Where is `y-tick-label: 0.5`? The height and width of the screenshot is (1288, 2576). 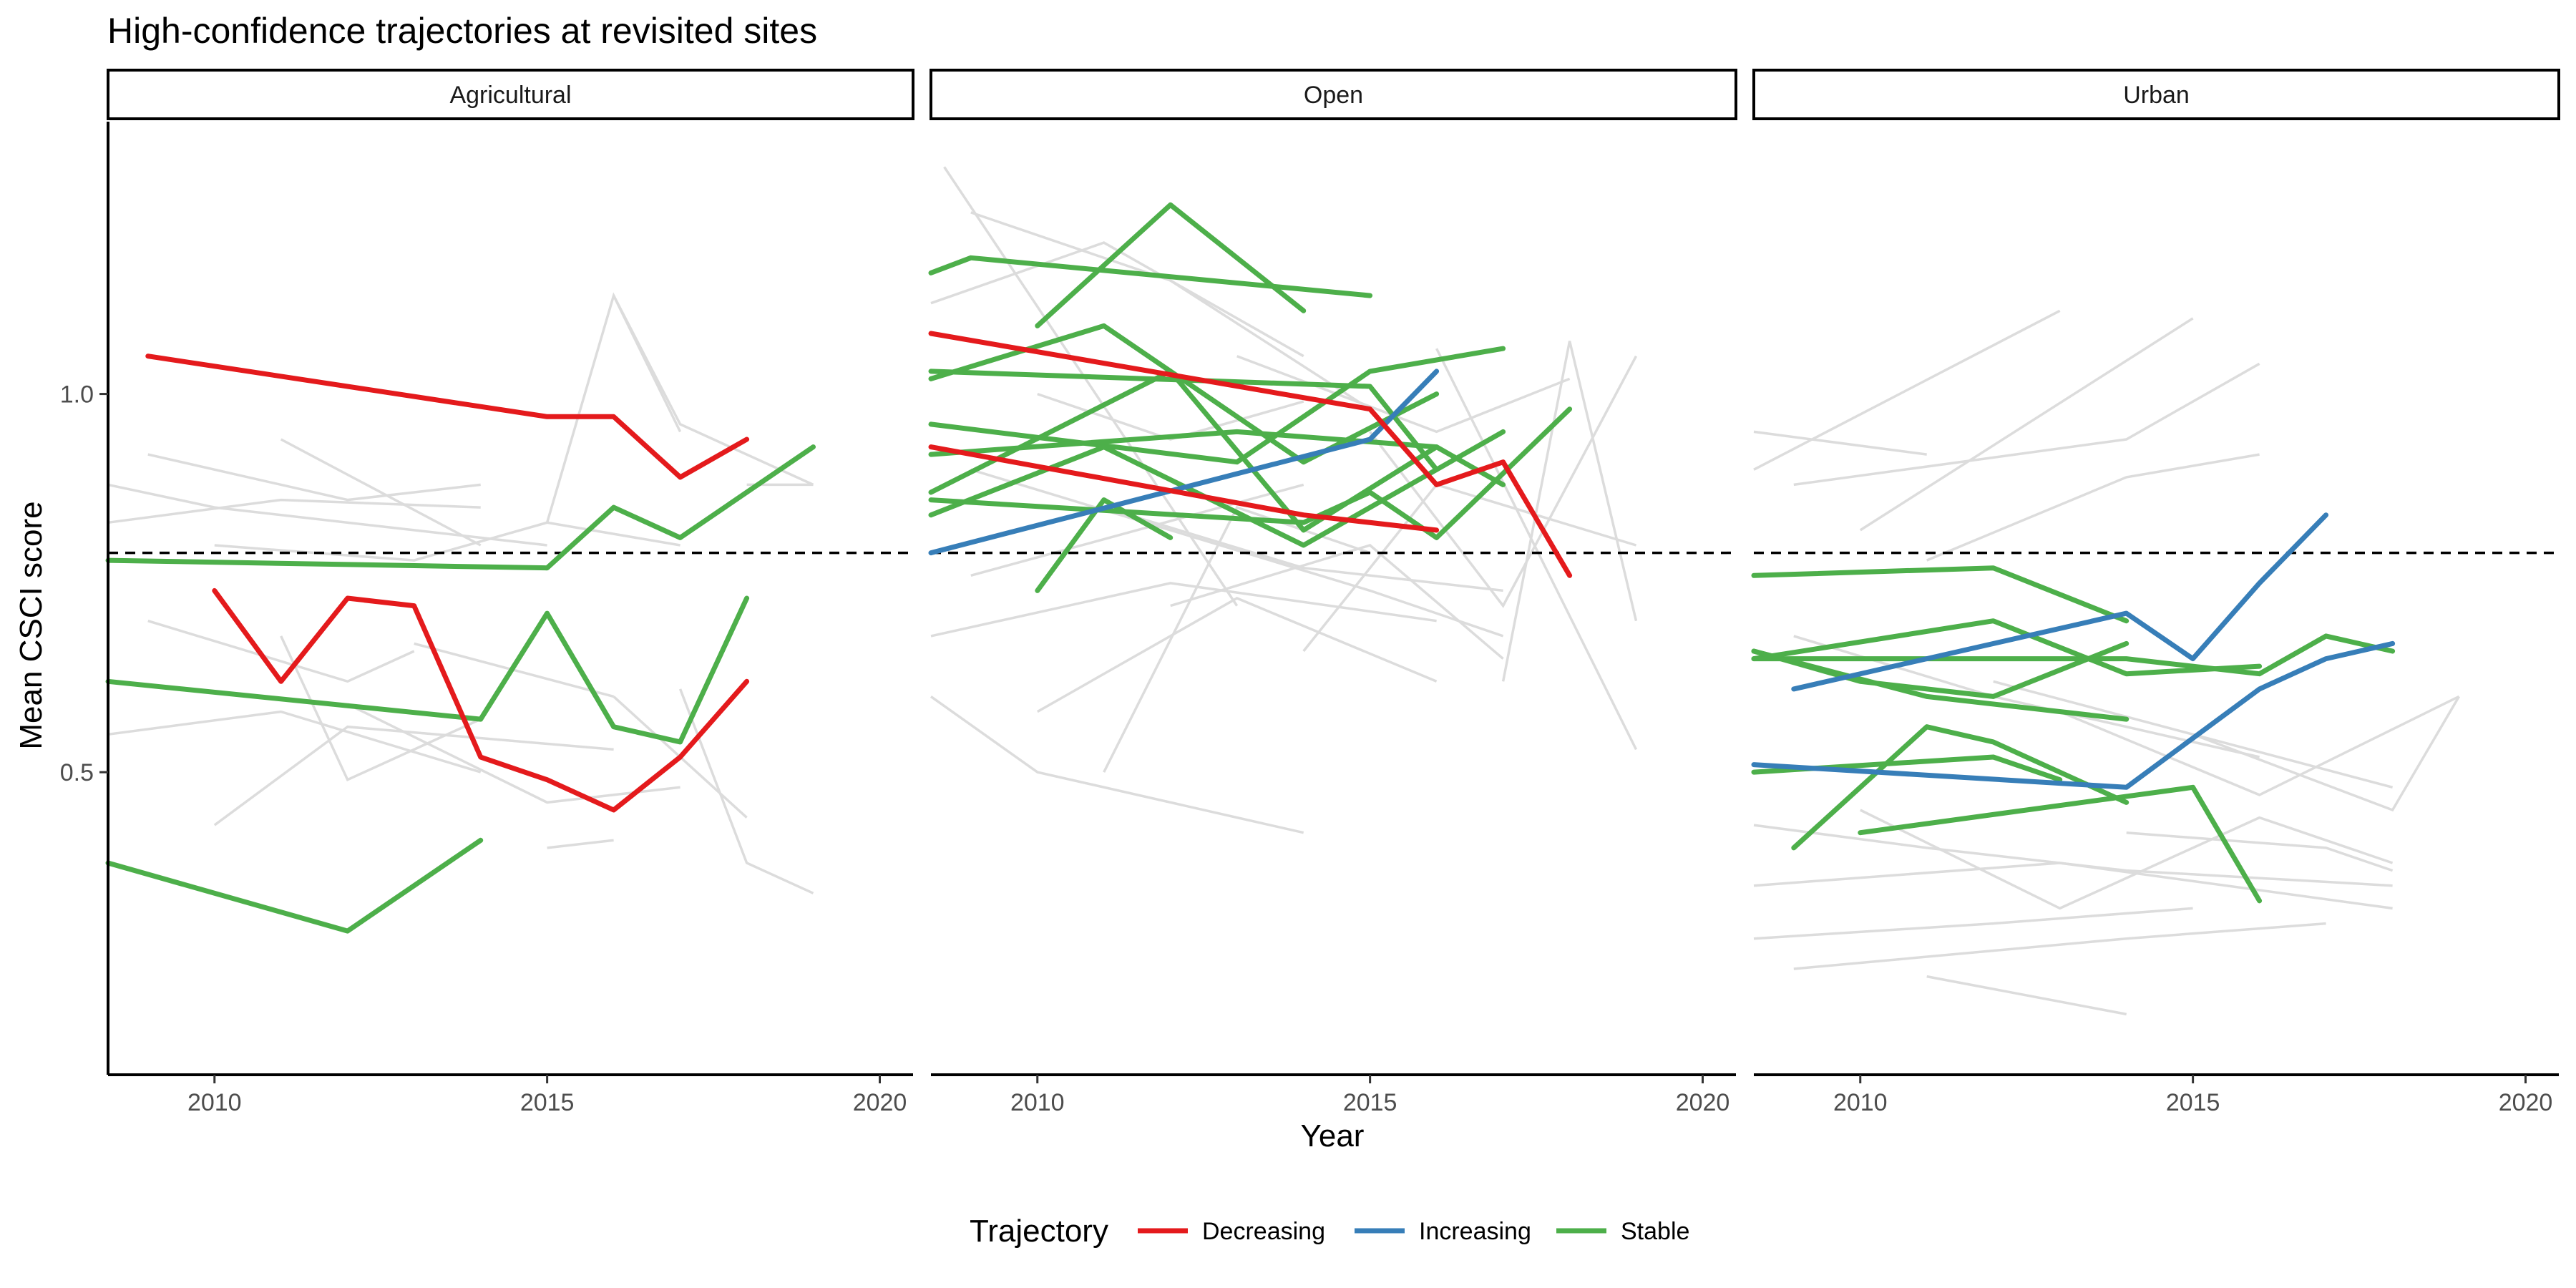
y-tick-label: 0.5 is located at coordinates (77, 772).